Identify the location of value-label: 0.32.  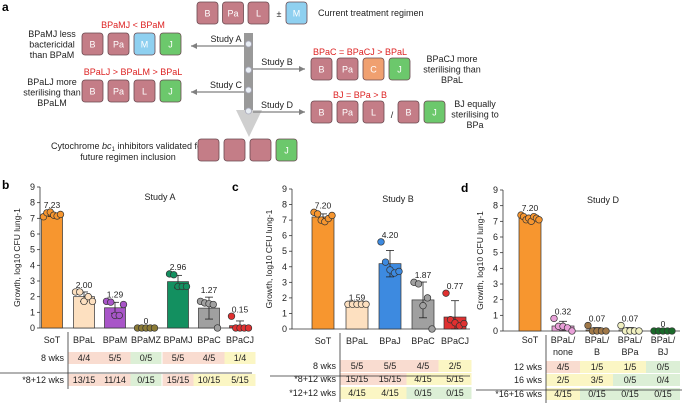
(563, 311).